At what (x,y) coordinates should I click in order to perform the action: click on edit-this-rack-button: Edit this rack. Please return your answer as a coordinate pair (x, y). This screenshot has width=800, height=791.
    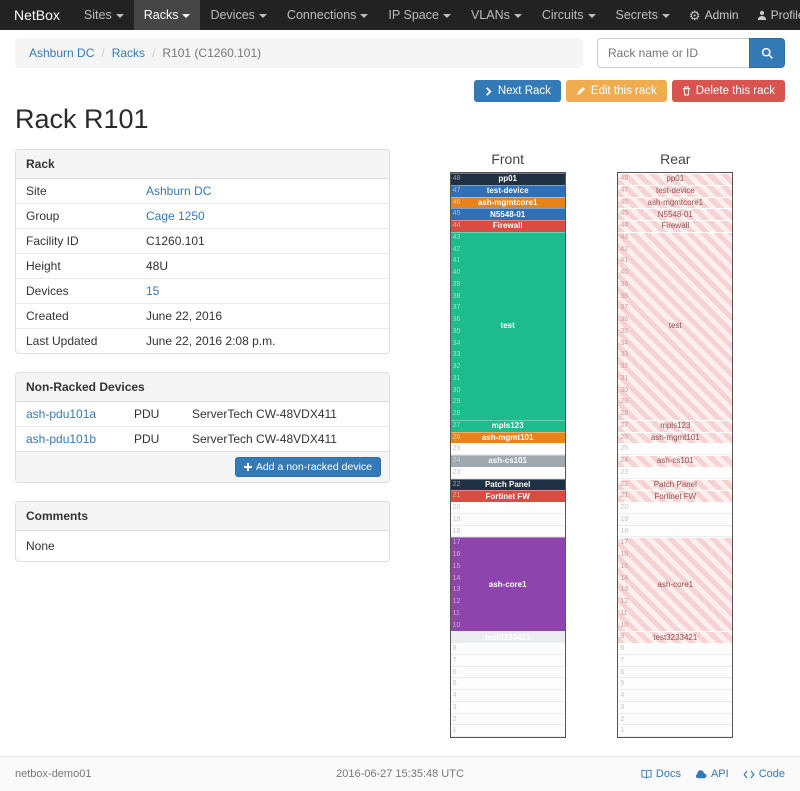
    Looking at the image, I should click on (616, 91).